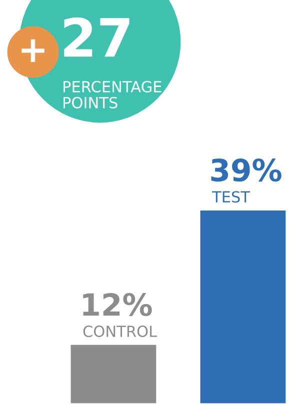 The height and width of the screenshot is (406, 301). Describe the element at coordinates (231, 197) in the screenshot. I see `x-tick-label: TEST` at that location.